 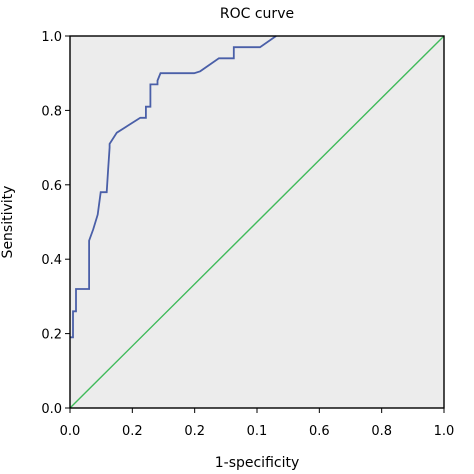 What do you see at coordinates (257, 431) in the screenshot?
I see `x-tick-label: 0.1` at bounding box center [257, 431].